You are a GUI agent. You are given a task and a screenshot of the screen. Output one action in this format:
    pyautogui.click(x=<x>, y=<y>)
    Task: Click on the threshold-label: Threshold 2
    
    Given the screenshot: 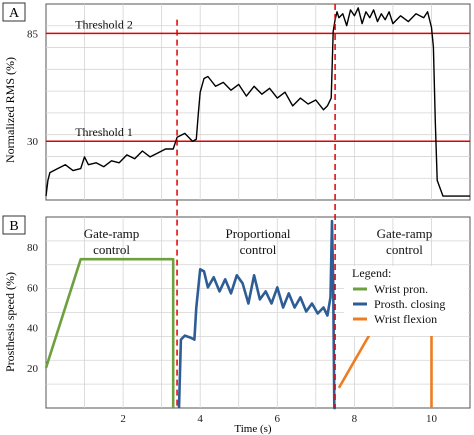 What is the action you would take?
    pyautogui.click(x=104, y=24)
    